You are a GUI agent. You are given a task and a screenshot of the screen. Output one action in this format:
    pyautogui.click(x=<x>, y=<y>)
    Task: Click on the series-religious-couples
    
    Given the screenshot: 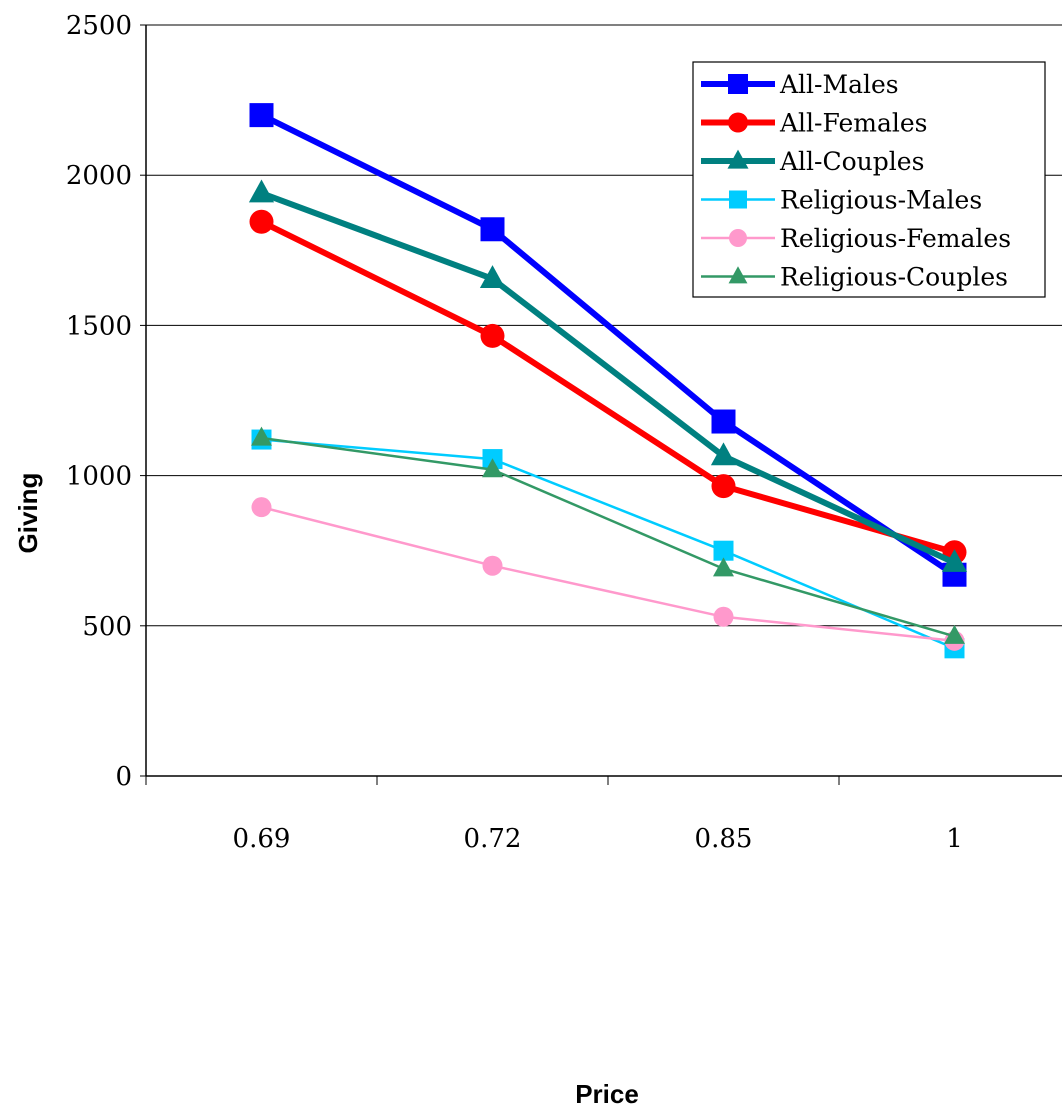 What is the action you would take?
    pyautogui.click(x=608, y=535)
    